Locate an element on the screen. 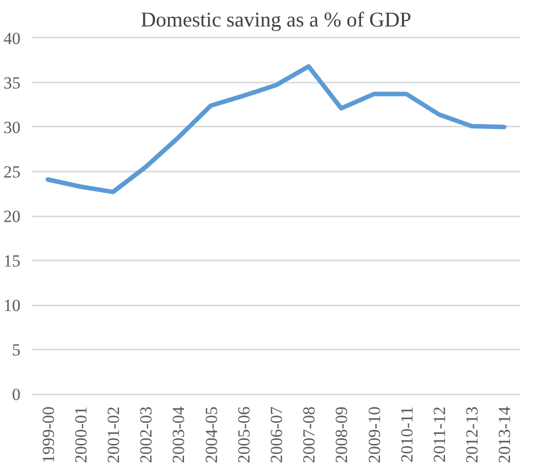 The width and height of the screenshot is (546, 472). x-tick-label: 2012-13 is located at coordinates (472, 435).